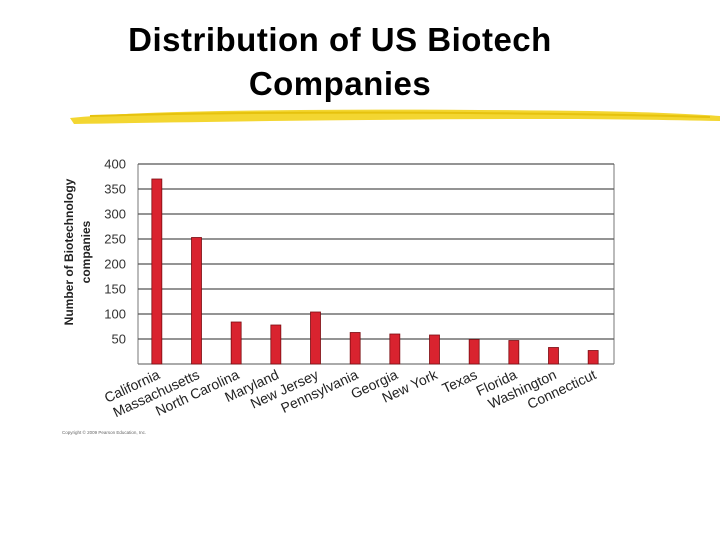 The image size is (720, 540). I want to click on y-tick-label-250: 250, so click(115, 239).